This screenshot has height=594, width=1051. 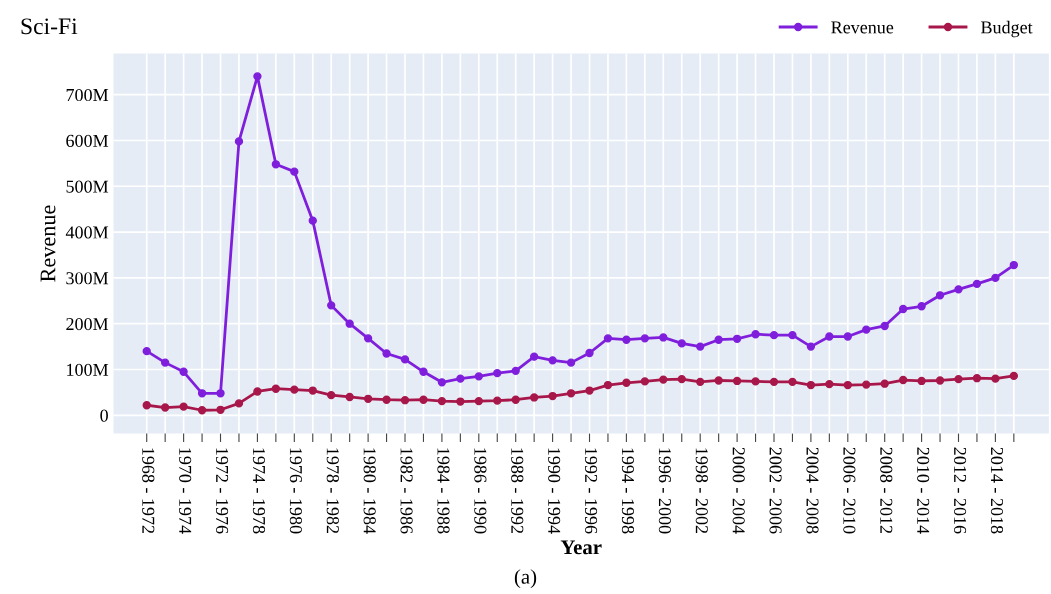 What do you see at coordinates (701, 491) in the screenshot?
I see `x-tick-label: 1998 - 2002` at bounding box center [701, 491].